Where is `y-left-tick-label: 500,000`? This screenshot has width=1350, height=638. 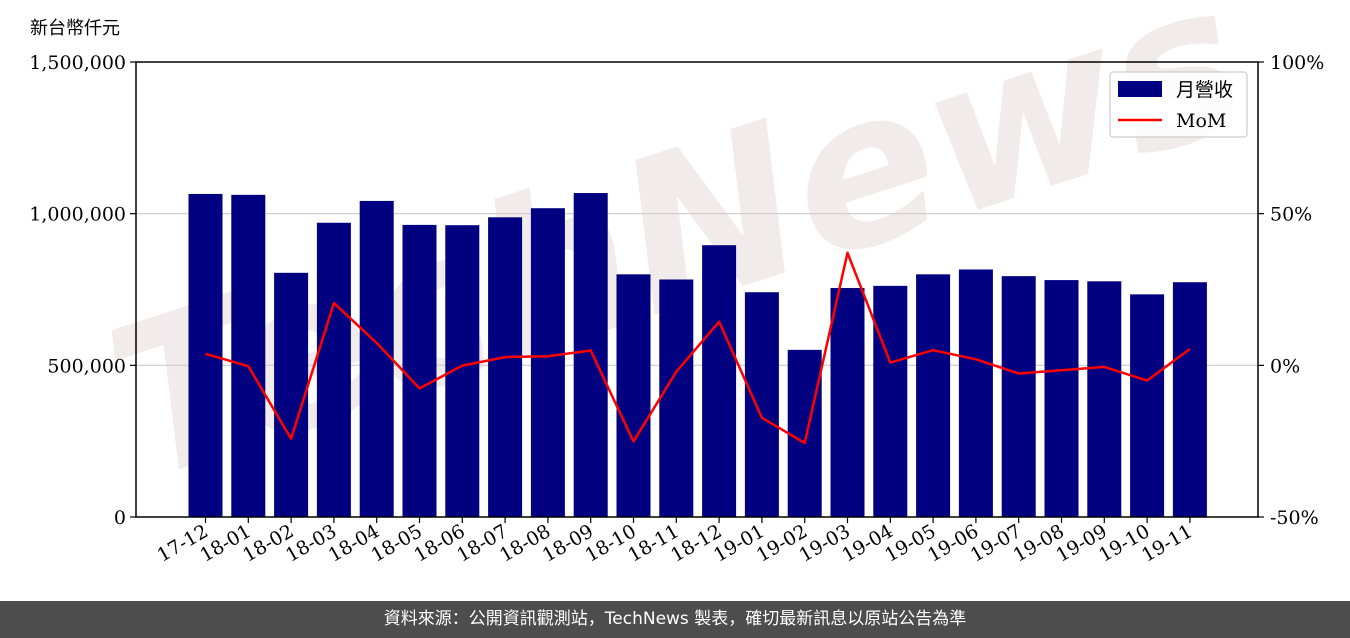 y-left-tick-label: 500,000 is located at coordinates (86, 366).